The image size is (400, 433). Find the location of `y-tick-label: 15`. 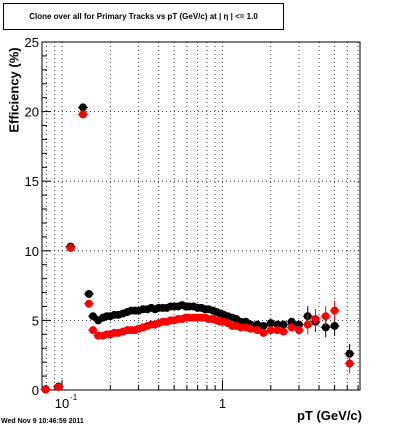

y-tick-label: 15 is located at coordinates (32, 181).